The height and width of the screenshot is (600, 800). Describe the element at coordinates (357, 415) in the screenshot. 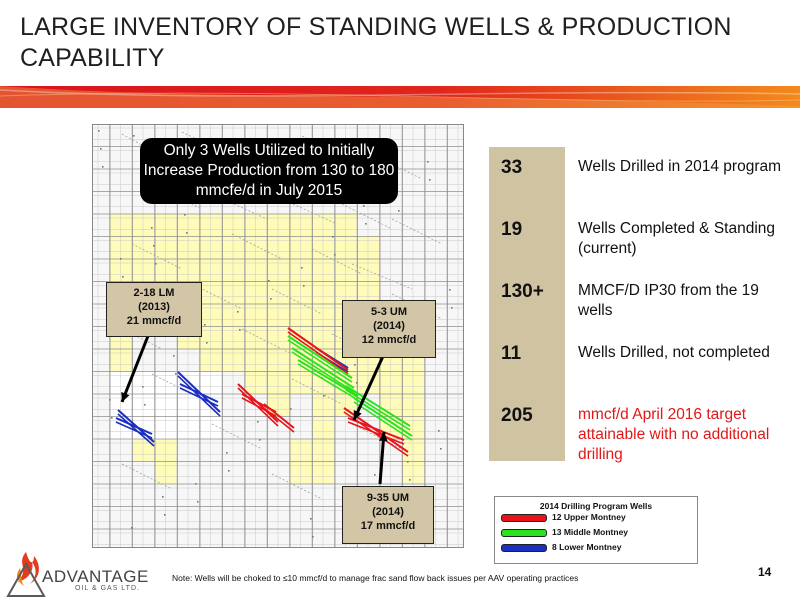

I see `callout-arrowhead` at that location.